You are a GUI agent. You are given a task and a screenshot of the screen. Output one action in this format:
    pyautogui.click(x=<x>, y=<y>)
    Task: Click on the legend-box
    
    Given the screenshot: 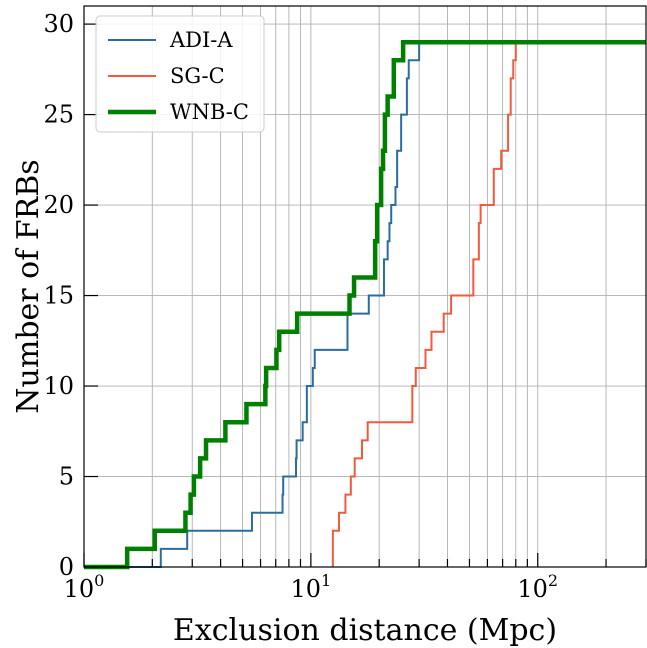 What is the action you would take?
    pyautogui.click(x=180, y=74)
    